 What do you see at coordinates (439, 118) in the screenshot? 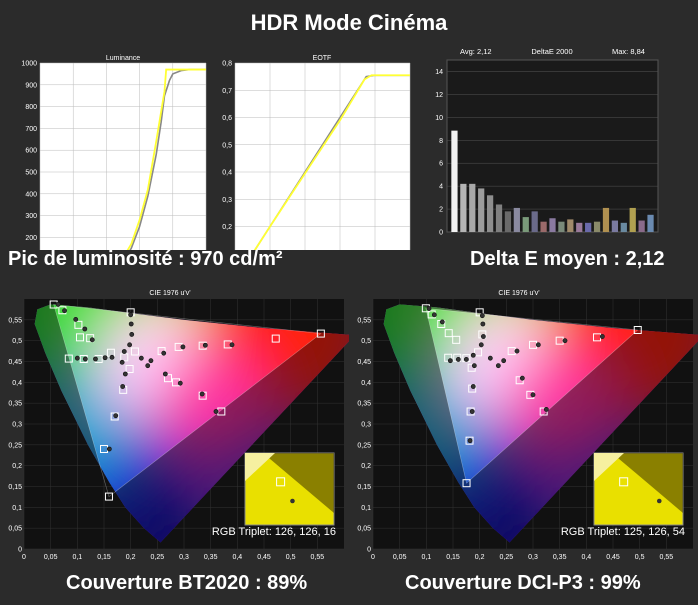
I see `deltae-y-tick-label: 10` at bounding box center [439, 118].